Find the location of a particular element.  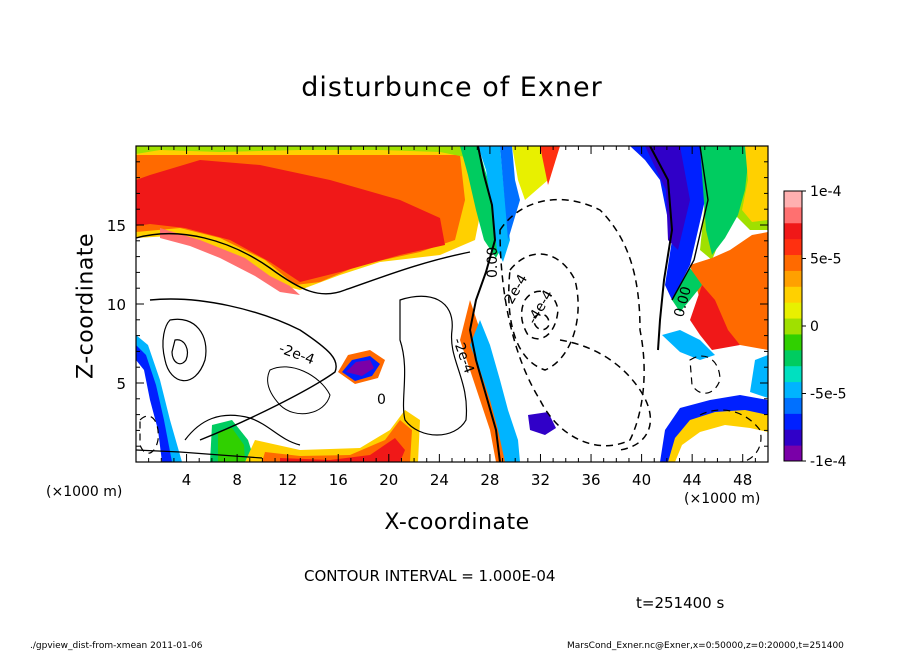

colorbar-tick-label: -1e-4 is located at coordinates (828, 462).